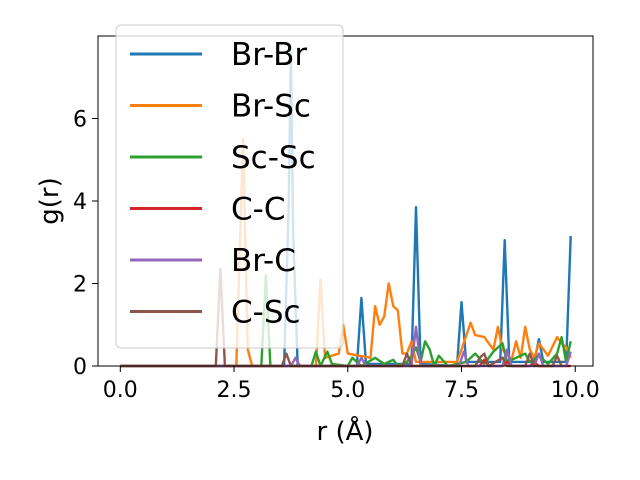 The width and height of the screenshot is (640, 480). Describe the element at coordinates (85, 244) in the screenshot. I see `y-axis-ticks: 0 2 4 6` at that location.